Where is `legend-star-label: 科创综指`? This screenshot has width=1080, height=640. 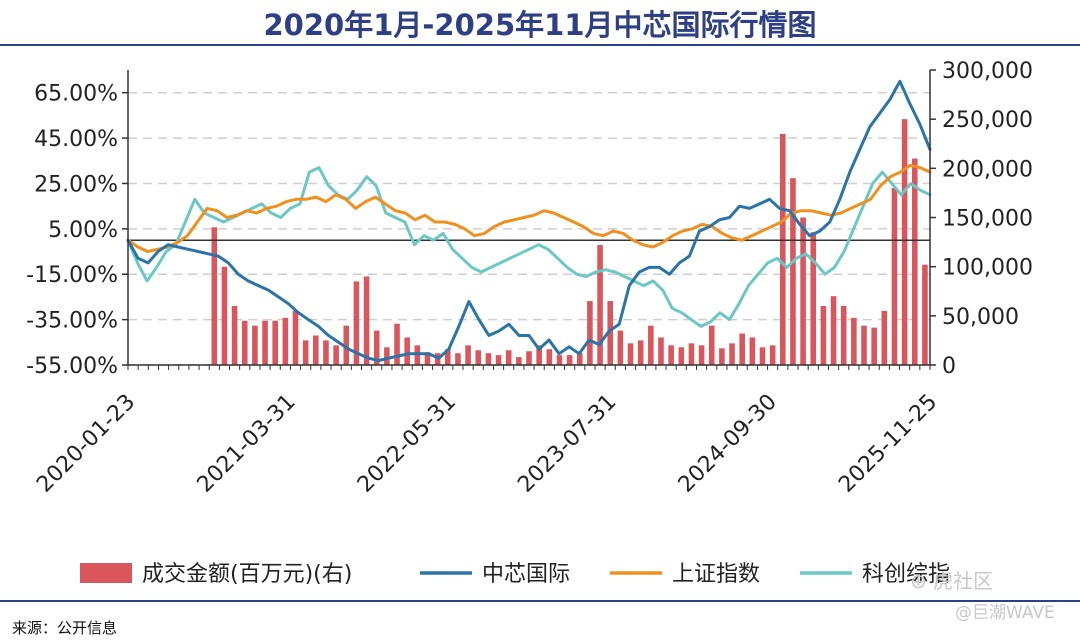 legend-star-label: 科创综指 is located at coordinates (906, 574).